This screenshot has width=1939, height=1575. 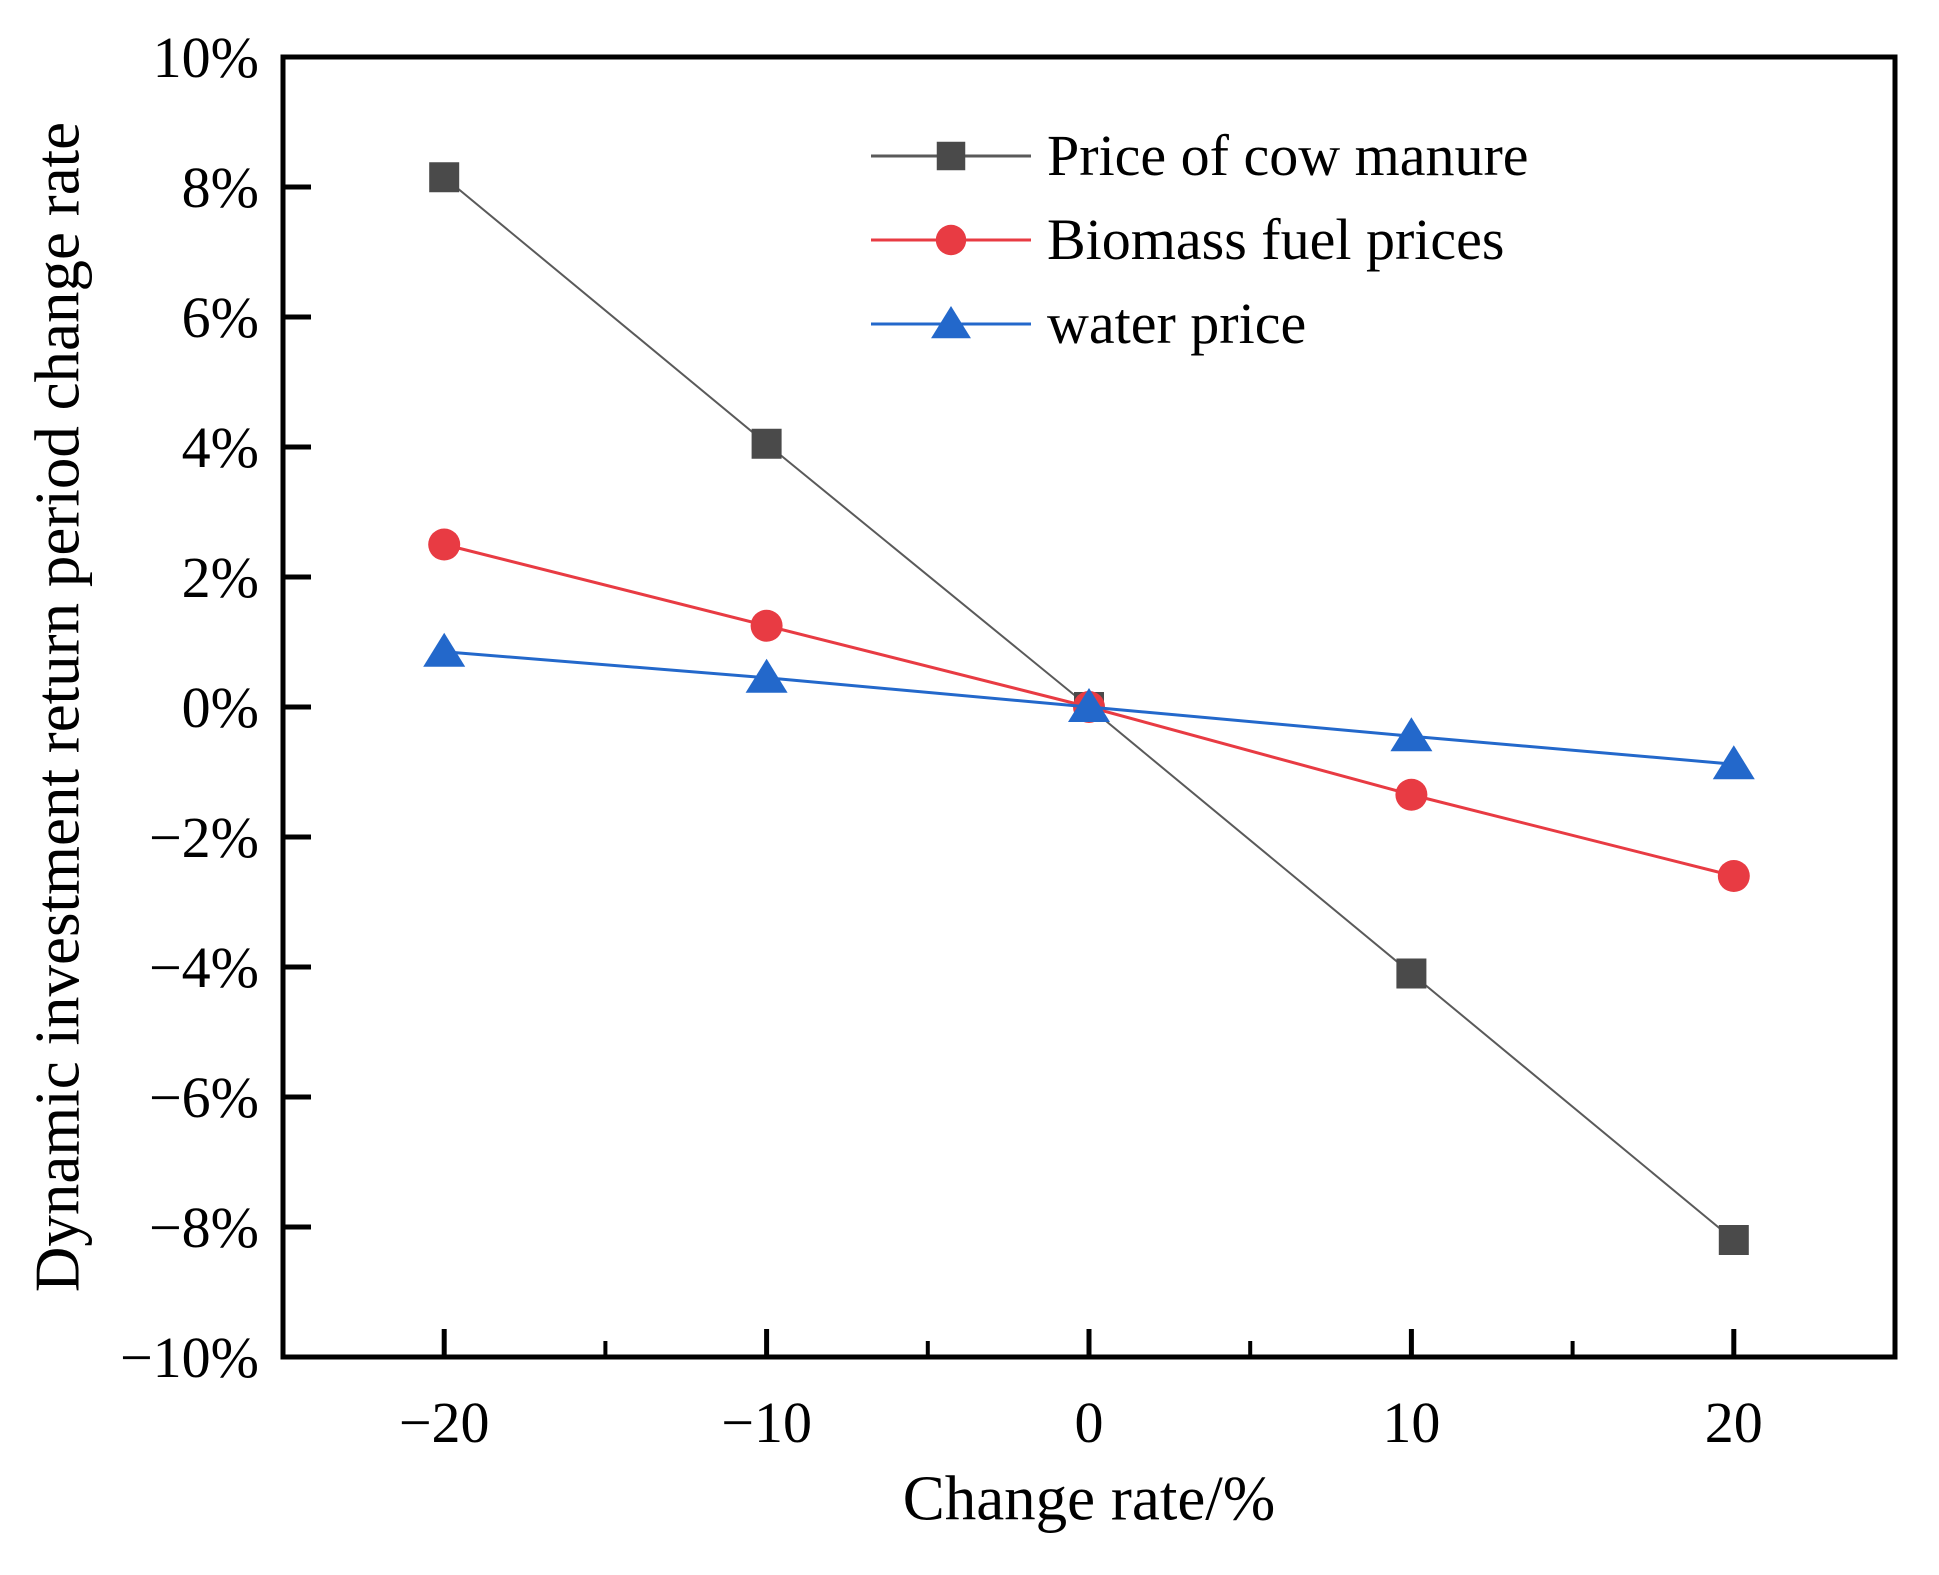 What do you see at coordinates (189, 1357) in the screenshot?
I see `y-tick-label: −10%` at bounding box center [189, 1357].